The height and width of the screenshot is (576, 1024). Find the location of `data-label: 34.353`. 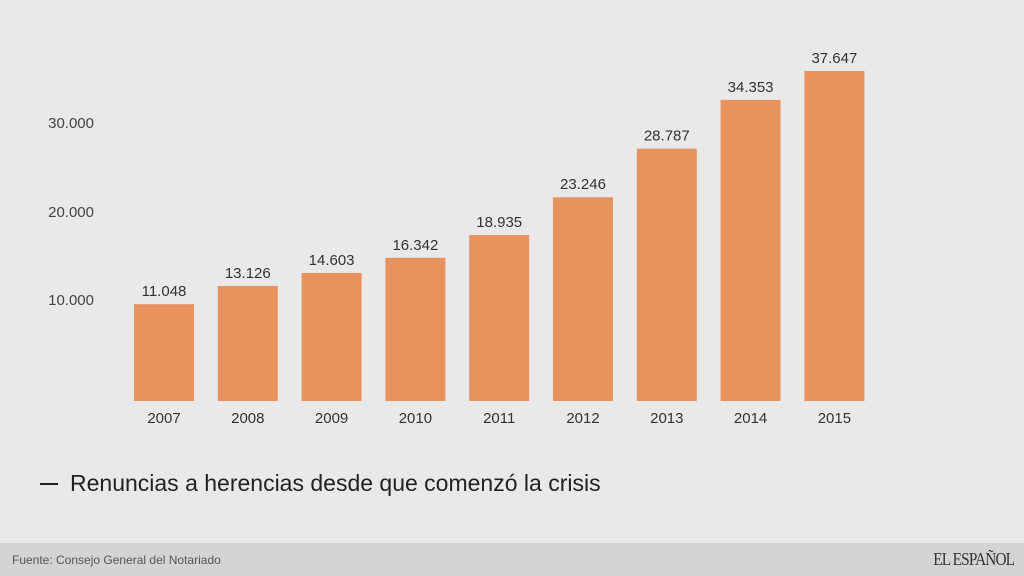

data-label: 34.353 is located at coordinates (751, 87).